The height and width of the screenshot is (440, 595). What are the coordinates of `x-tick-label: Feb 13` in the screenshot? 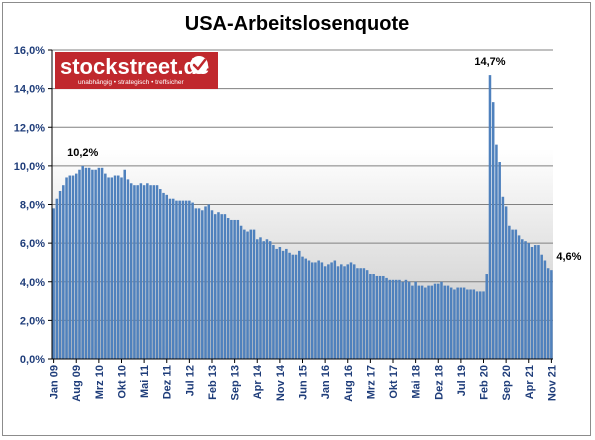 It's located at (213, 382).